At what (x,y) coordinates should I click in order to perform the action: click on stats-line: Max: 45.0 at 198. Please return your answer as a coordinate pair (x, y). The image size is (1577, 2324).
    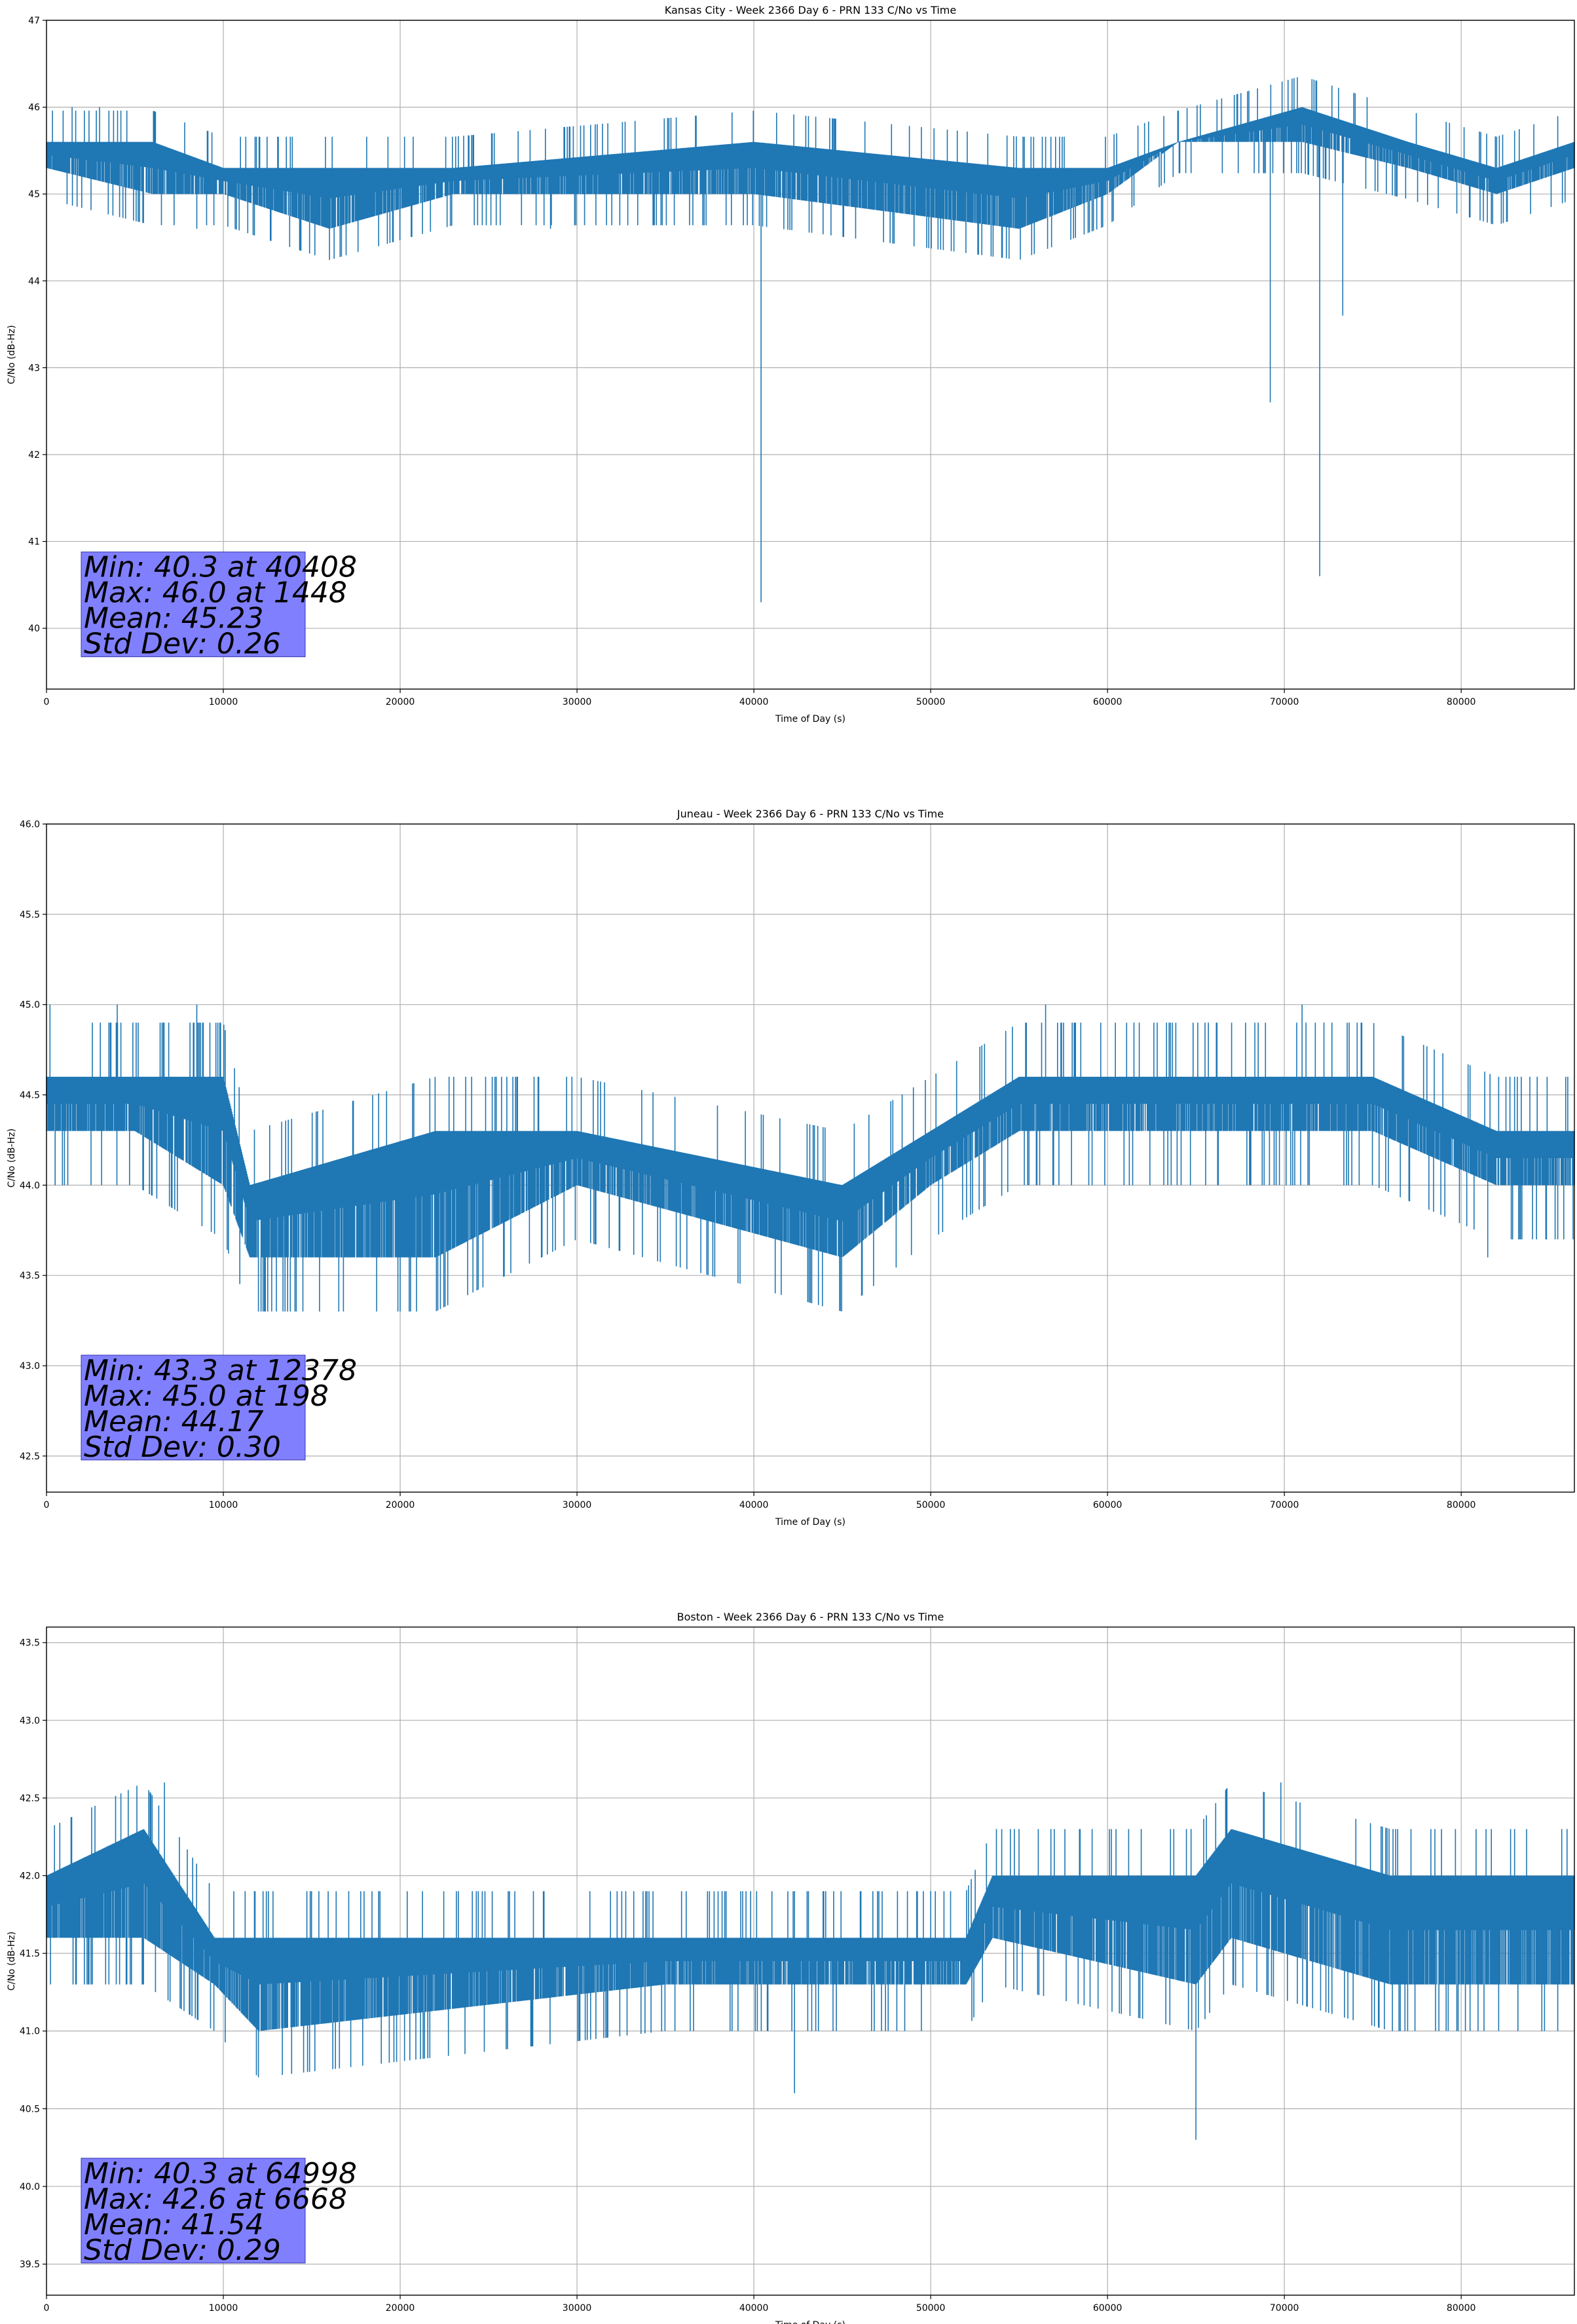
    Looking at the image, I should click on (206, 1396).